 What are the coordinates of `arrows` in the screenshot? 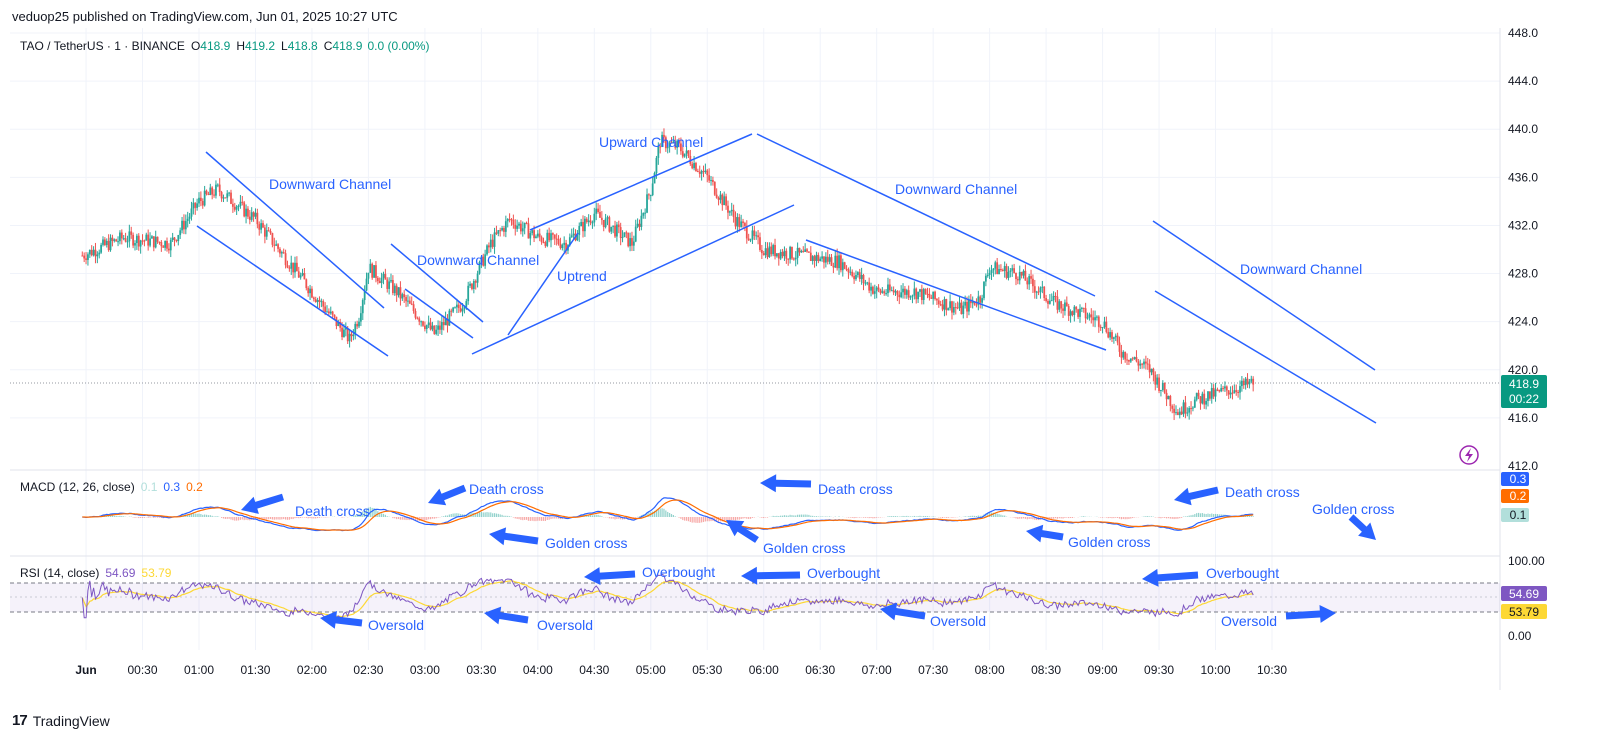 It's located at (808, 551).